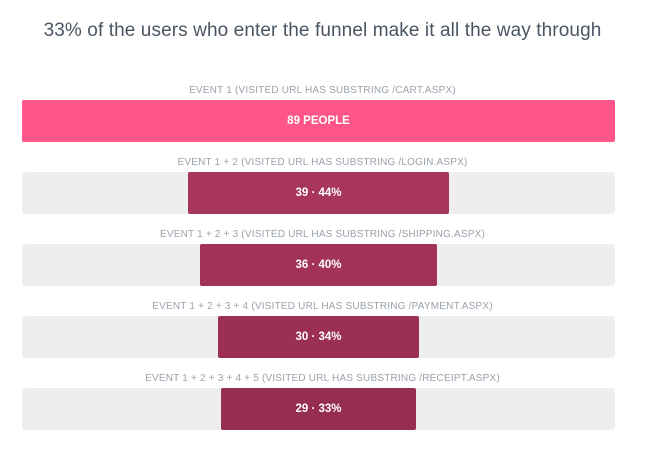 This screenshot has width=645, height=469. I want to click on funnel-step-track: 29 · 33%, so click(318, 409).